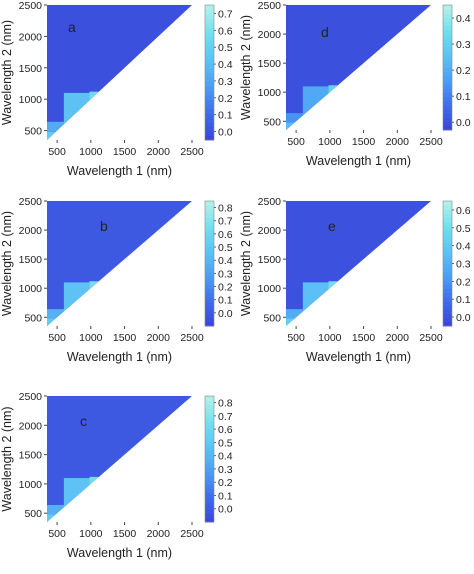  What do you see at coordinates (31, 202) in the screenshot?
I see `y-tick-label: 2500` at bounding box center [31, 202].